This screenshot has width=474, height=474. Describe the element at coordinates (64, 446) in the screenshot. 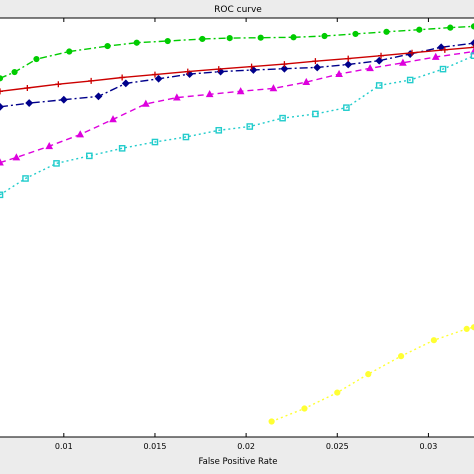

I see `x-tick-label: 0.01` at that location.